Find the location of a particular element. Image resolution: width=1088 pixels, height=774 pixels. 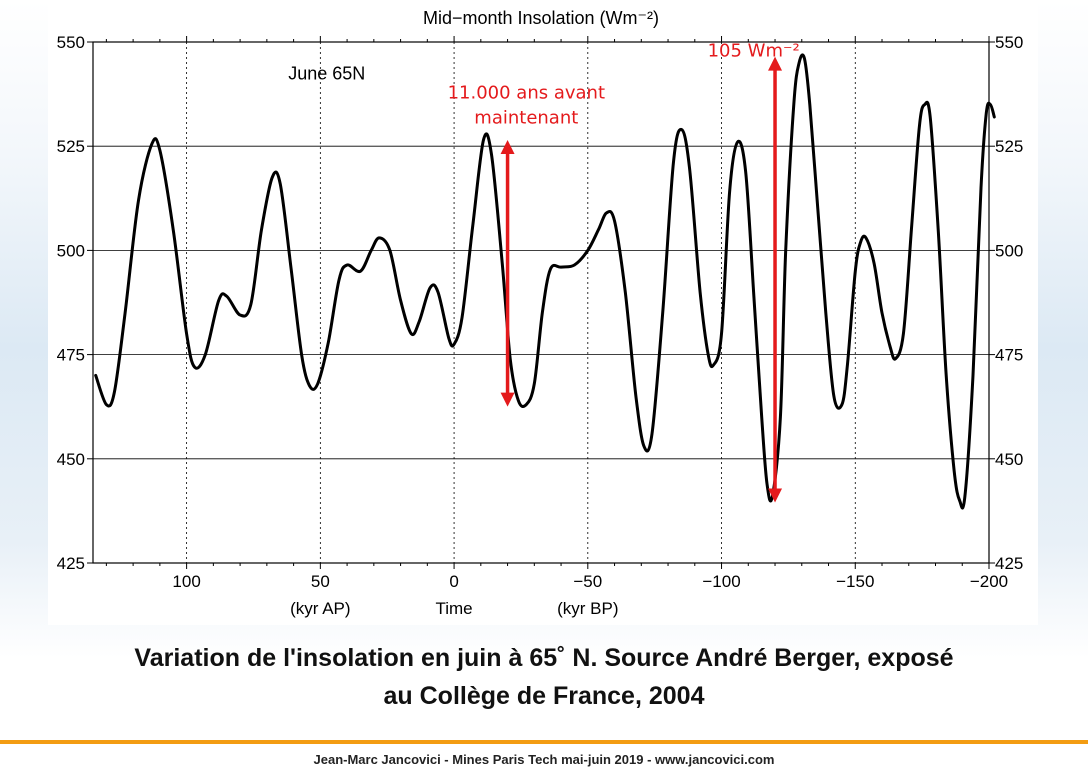

x-tick-label: −150 is located at coordinates (855, 581).